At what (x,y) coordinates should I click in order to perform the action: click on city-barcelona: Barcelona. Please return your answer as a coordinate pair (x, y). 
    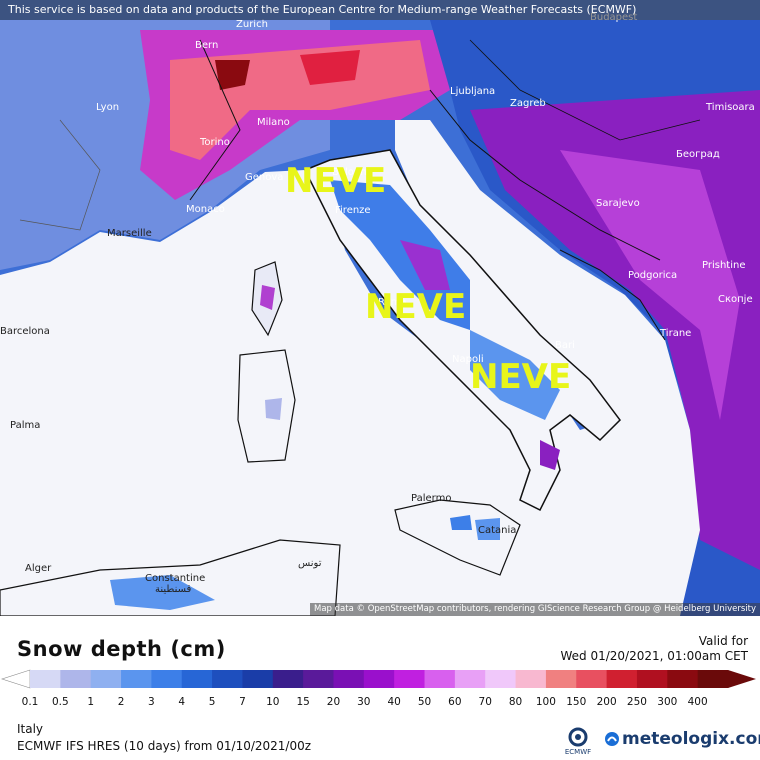
    Looking at the image, I should click on (25, 331).